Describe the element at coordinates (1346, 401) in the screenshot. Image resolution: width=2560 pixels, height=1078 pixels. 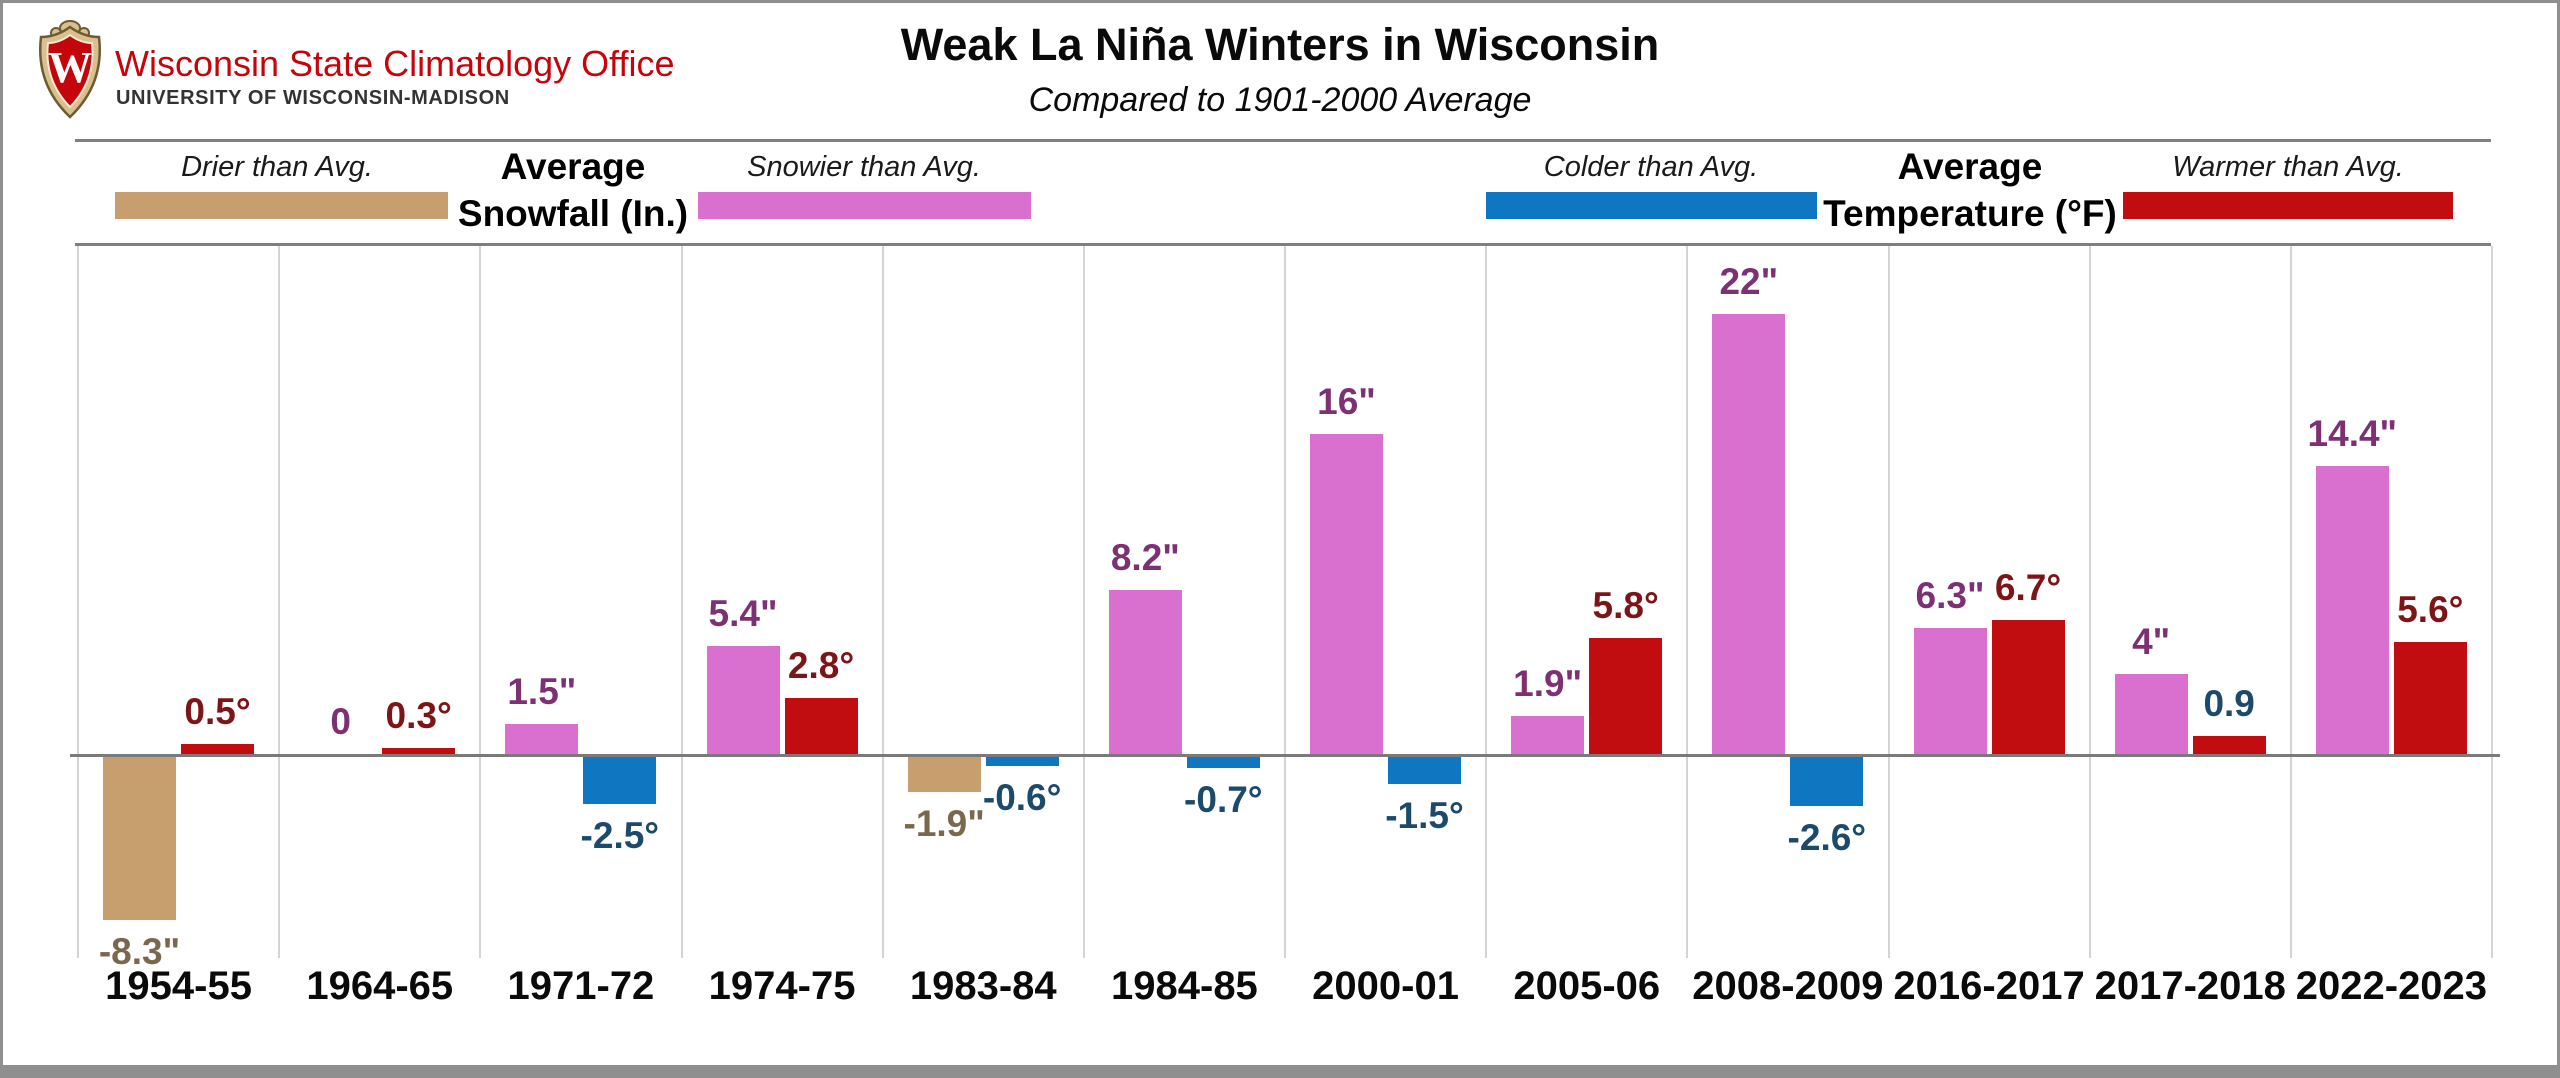
I see `snowfall-value-label: 16"` at that location.